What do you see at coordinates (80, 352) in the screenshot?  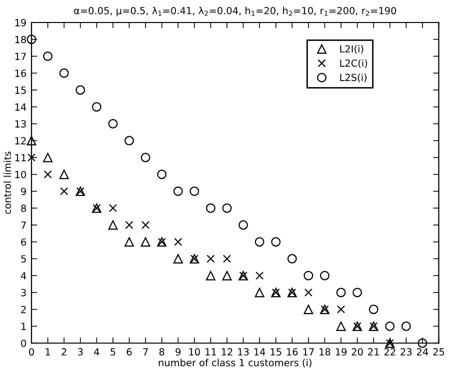 I see `x-tick-label: 3` at bounding box center [80, 352].